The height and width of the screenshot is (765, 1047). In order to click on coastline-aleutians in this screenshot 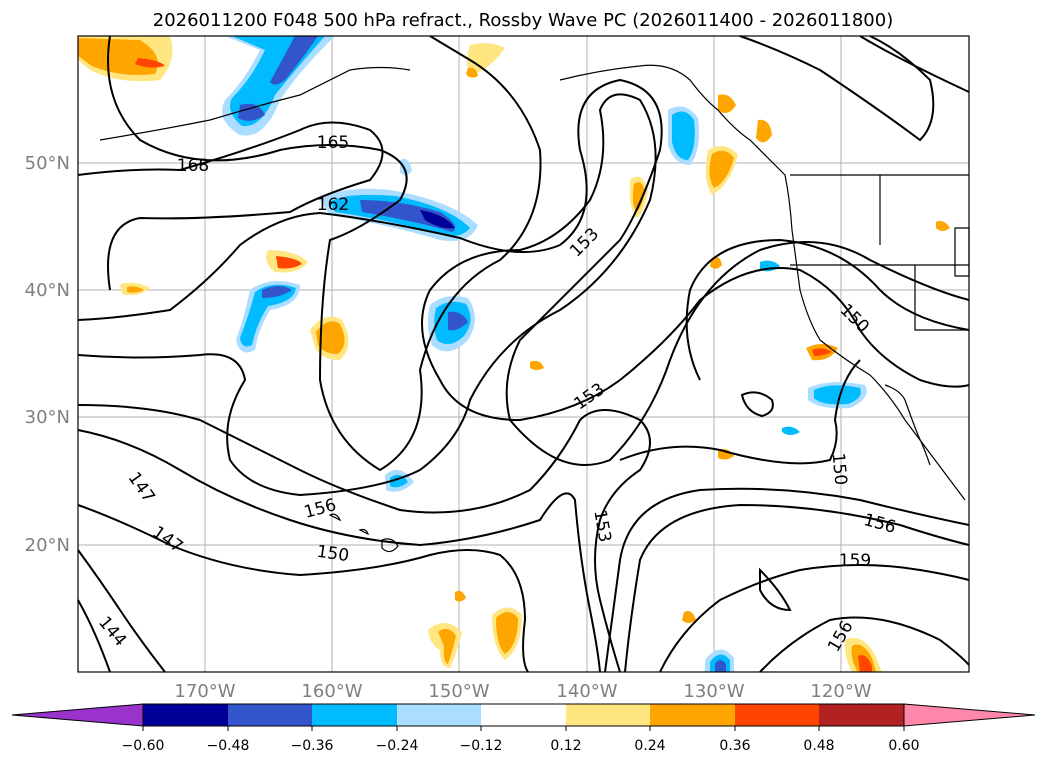, I will do `click(255, 103)`.